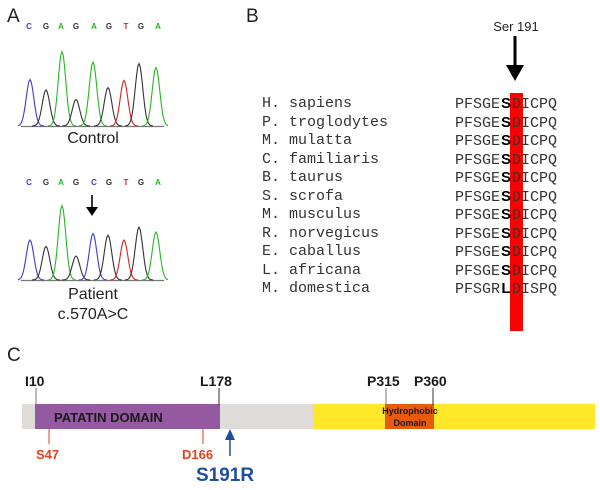 This screenshot has width=600, height=490. I want to click on i10-label: I10, so click(35, 381).